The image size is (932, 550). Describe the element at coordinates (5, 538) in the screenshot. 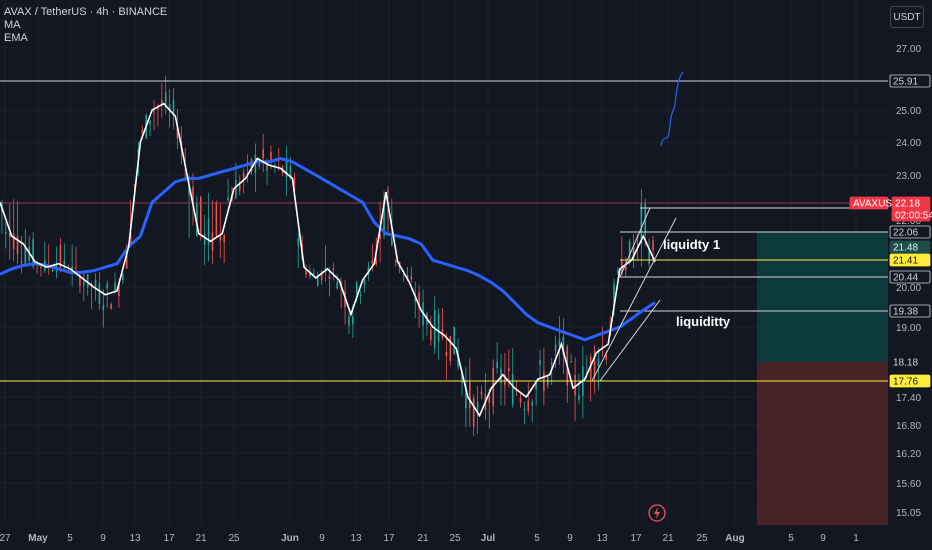

I see `time-tick-label: 27` at that location.